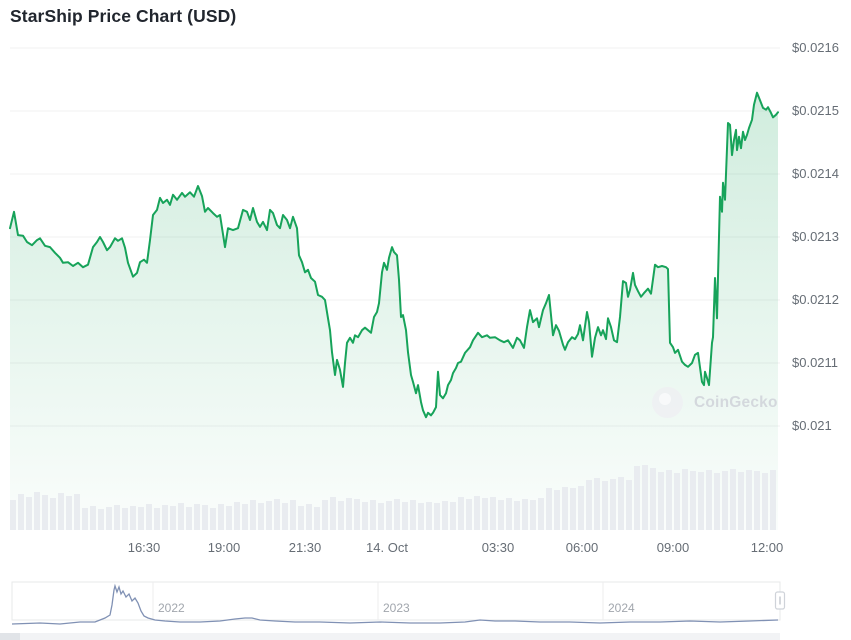 This screenshot has width=851, height=640. I want to click on navigator-track, so click(396, 601).